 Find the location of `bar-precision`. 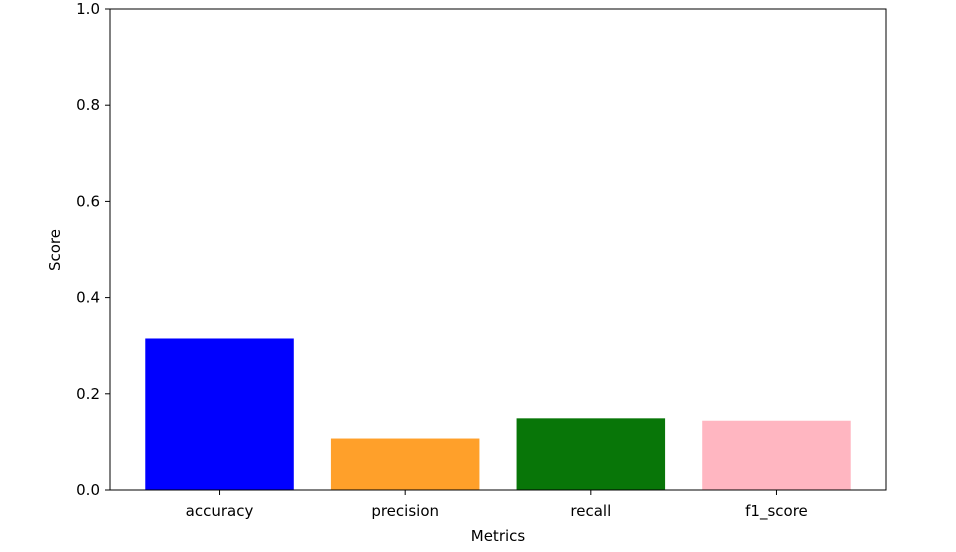

bar-precision is located at coordinates (405, 464).